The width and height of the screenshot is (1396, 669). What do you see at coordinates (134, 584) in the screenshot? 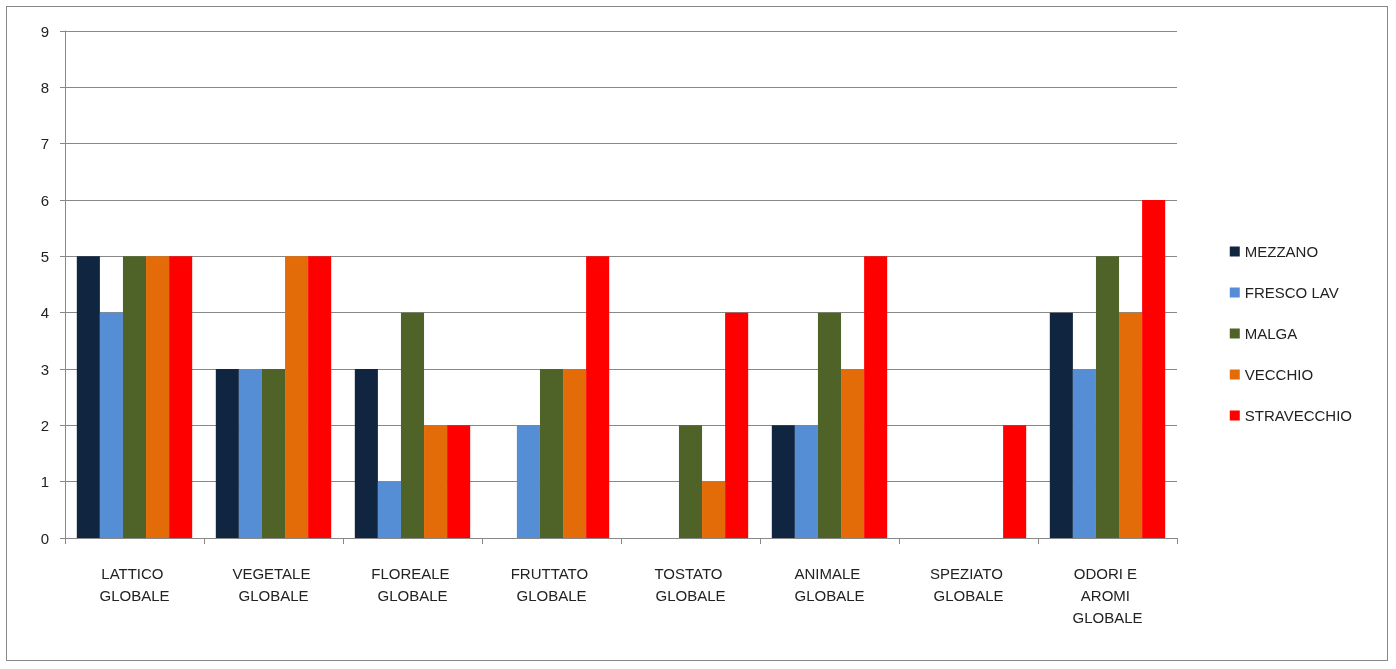
I see `x-tick-label: LATTICO GLOBALE` at bounding box center [134, 584].